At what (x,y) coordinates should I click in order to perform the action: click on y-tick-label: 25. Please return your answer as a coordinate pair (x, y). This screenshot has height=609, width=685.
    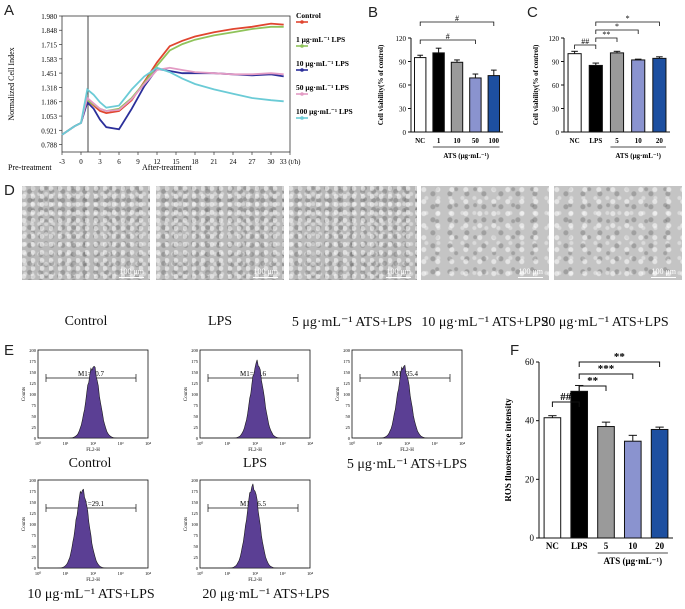
    Looking at the image, I should click on (34, 557).